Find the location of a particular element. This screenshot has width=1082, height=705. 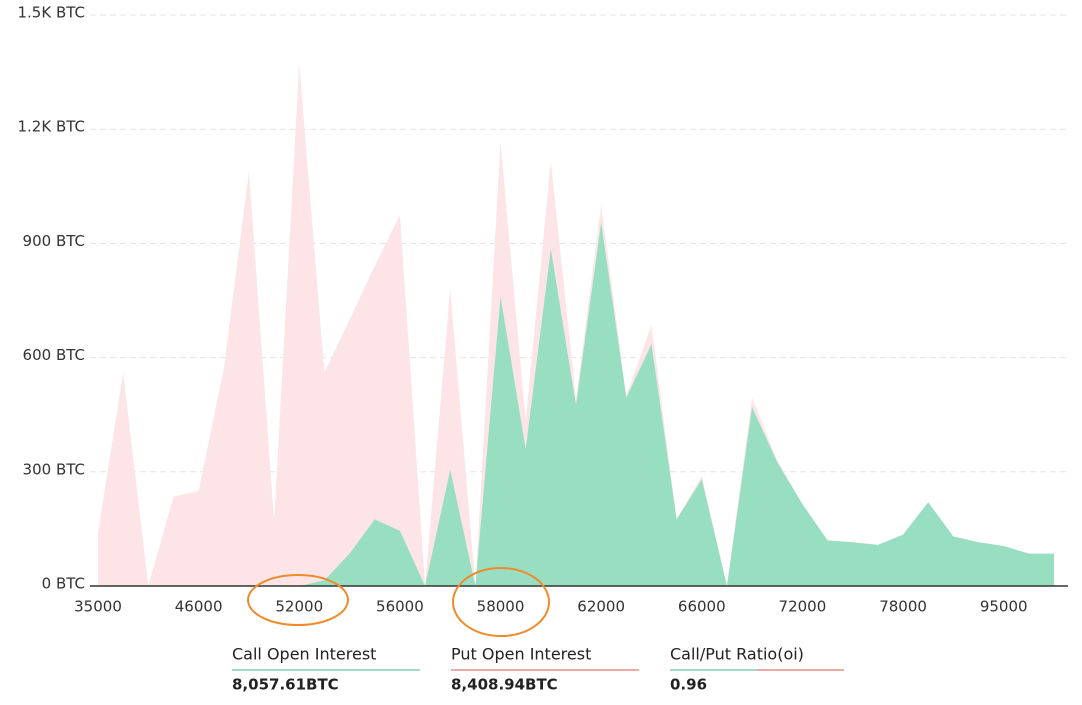

y-tick-label: 300 BTC is located at coordinates (54, 469).